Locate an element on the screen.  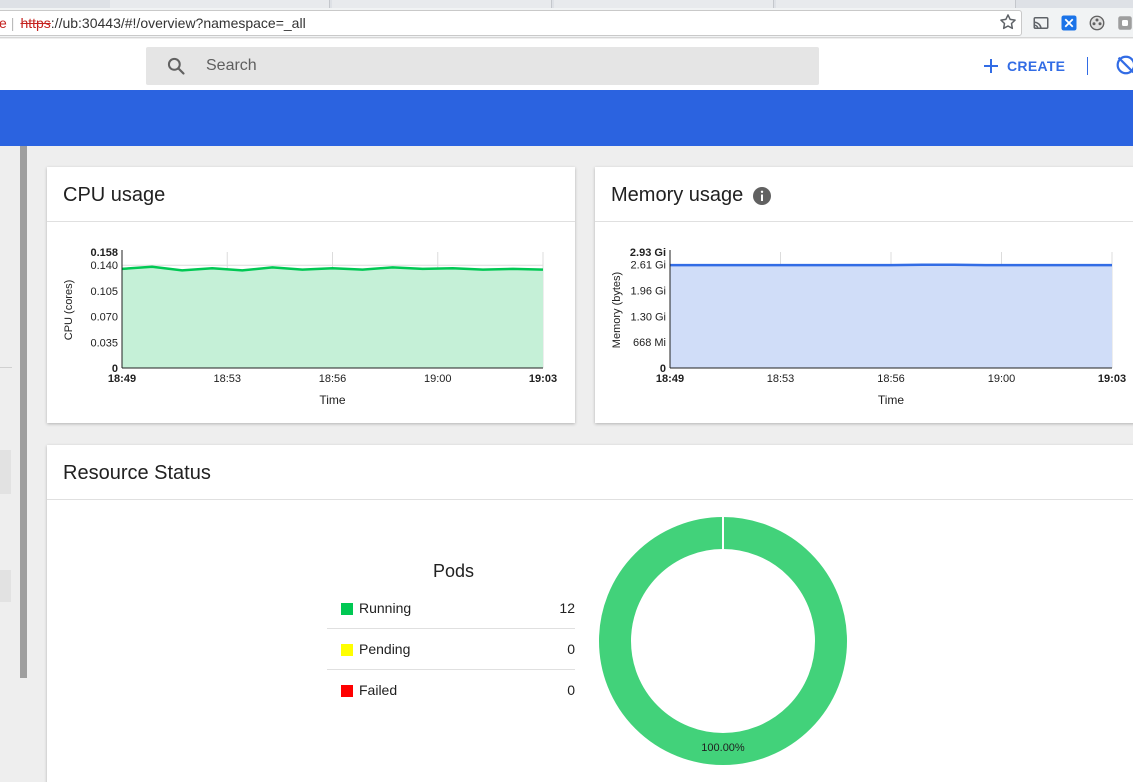
page-toolbar is located at coordinates (566, 118).